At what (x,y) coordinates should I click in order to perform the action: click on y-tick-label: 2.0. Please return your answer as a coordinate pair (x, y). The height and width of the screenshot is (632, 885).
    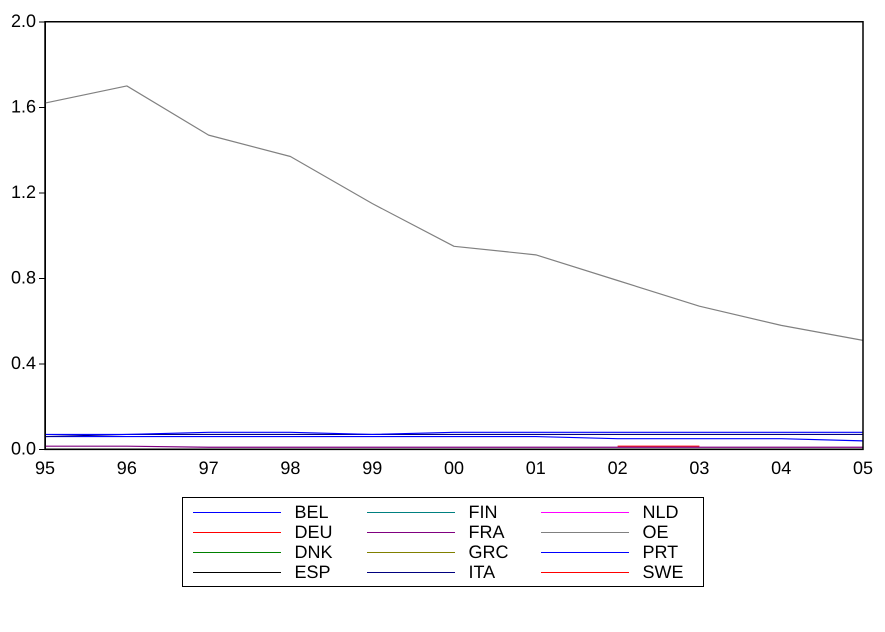
    Looking at the image, I should click on (23, 20).